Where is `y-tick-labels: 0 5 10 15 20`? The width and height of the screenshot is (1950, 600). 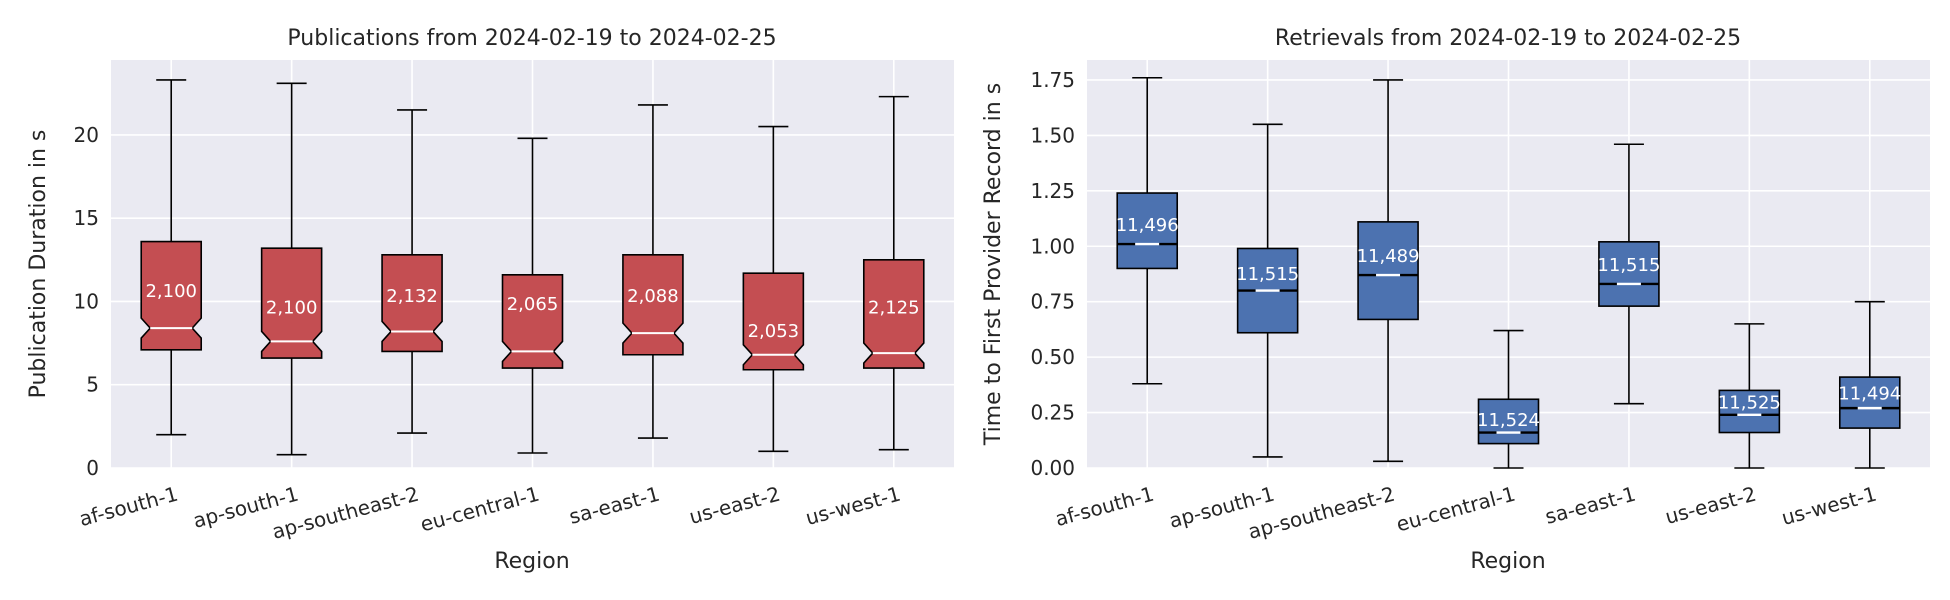
y-tick-labels: 0 5 10 15 20 is located at coordinates (86, 301).